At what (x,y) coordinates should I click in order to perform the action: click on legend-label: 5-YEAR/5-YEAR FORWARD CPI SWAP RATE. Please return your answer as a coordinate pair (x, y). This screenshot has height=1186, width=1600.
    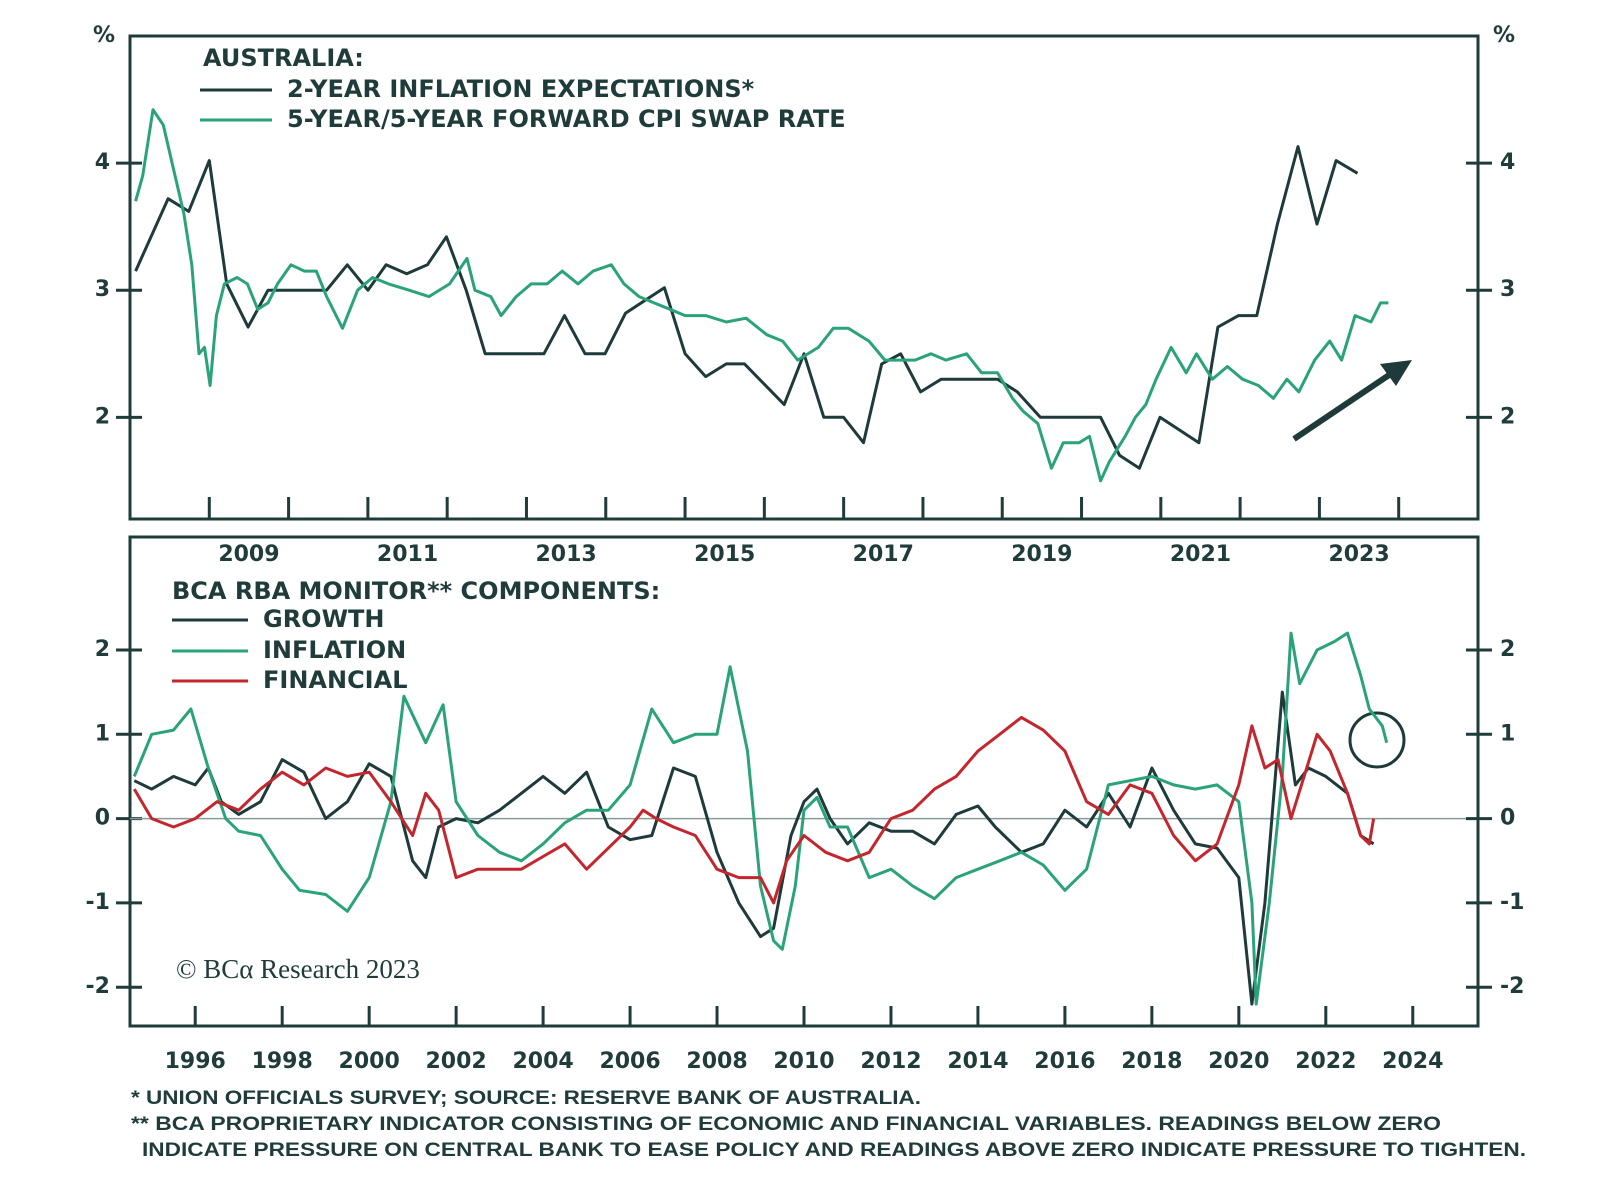
    Looking at the image, I should click on (566, 119).